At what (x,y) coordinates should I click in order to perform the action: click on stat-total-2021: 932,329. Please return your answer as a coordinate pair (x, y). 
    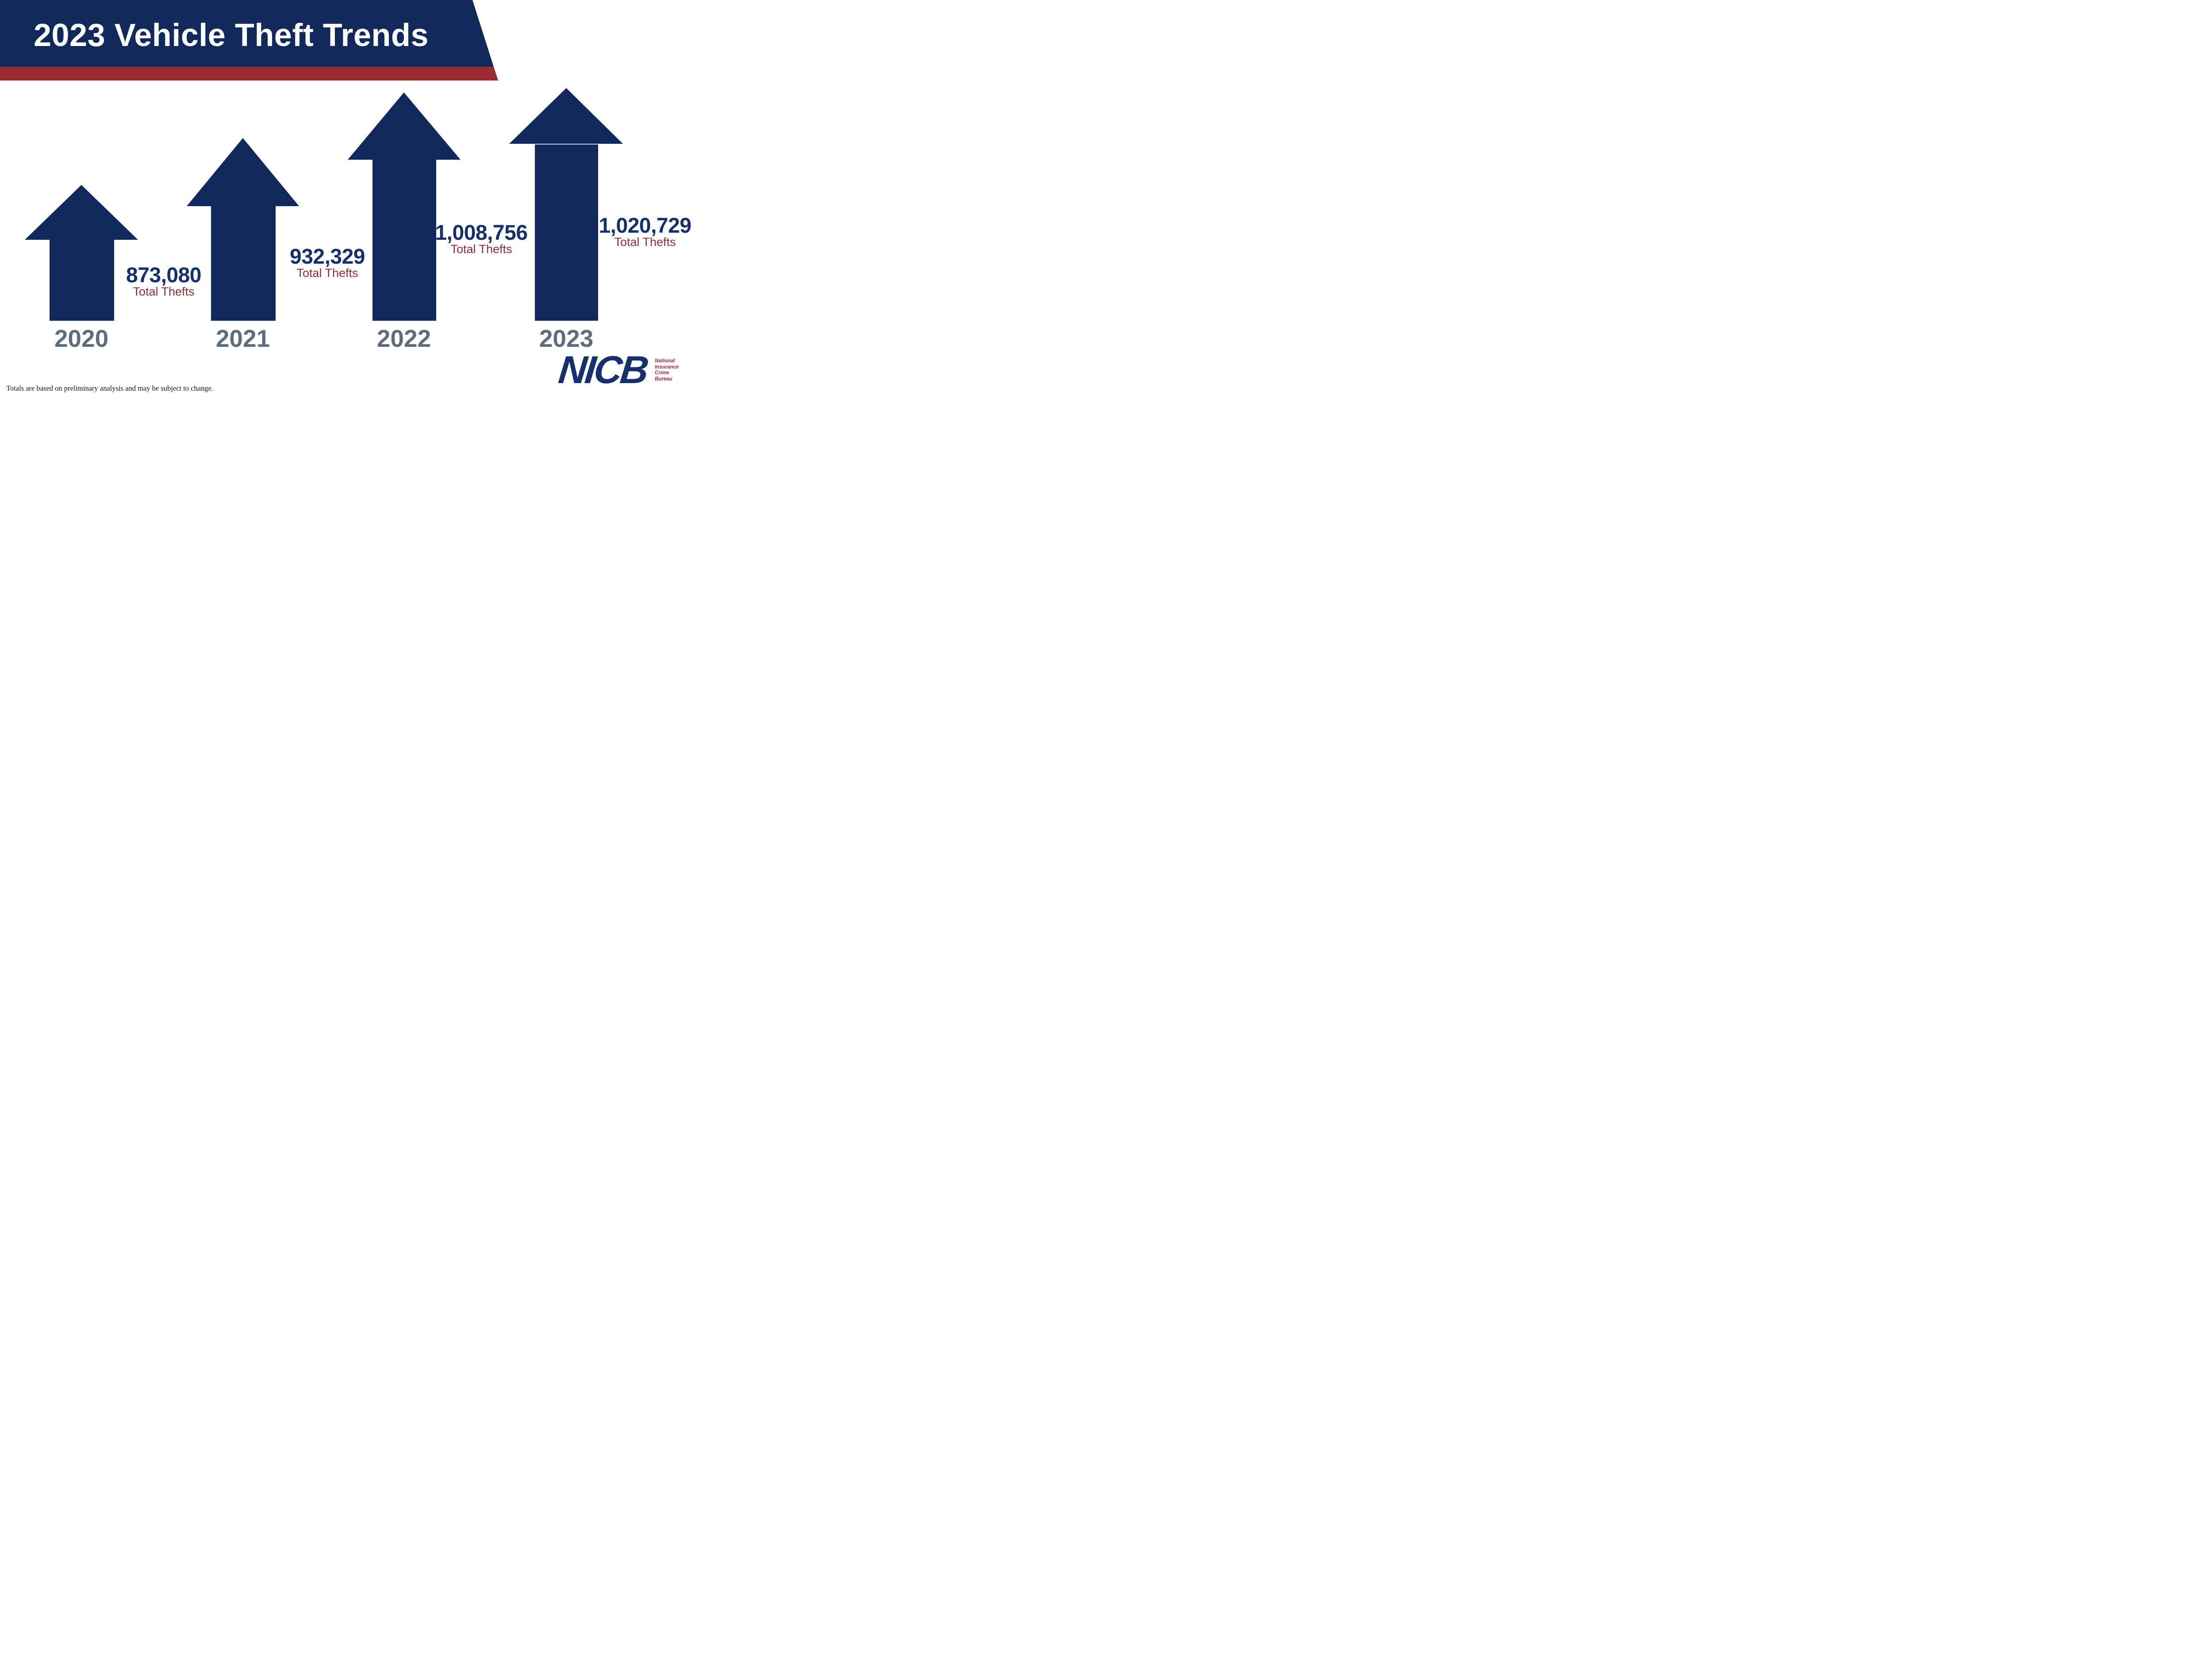
    Looking at the image, I should click on (327, 257).